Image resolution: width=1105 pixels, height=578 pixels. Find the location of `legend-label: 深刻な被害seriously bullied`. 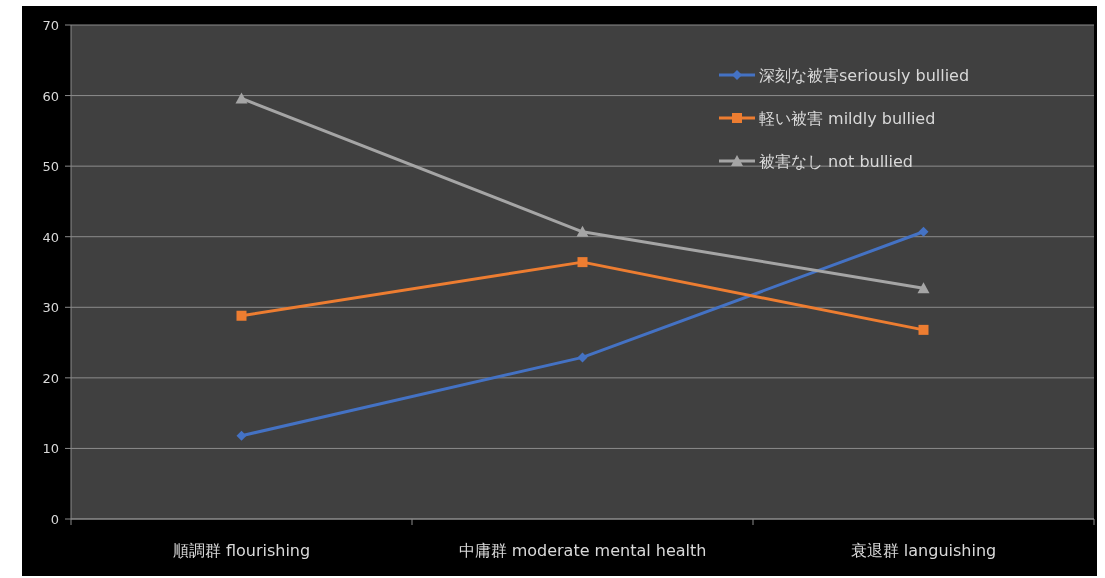

legend-label: 深刻な被害seriously bullied is located at coordinates (864, 75).